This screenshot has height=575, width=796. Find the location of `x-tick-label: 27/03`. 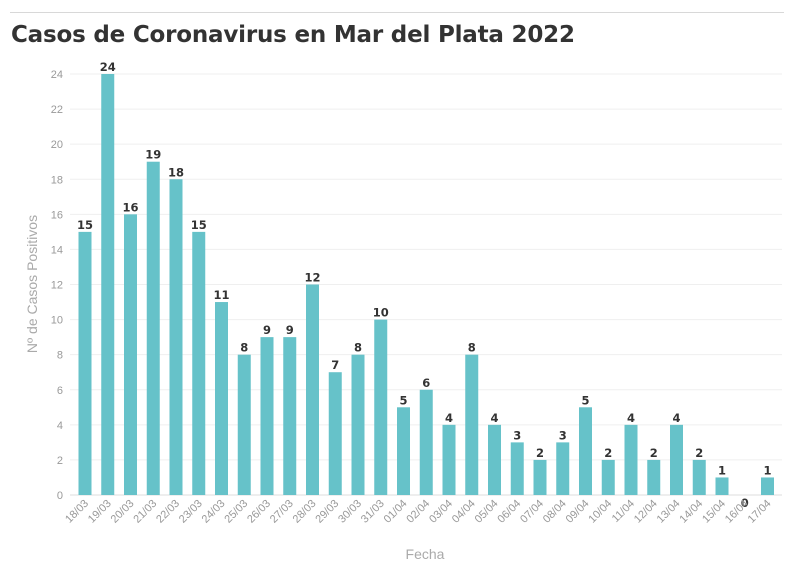

x-tick-label: 27/03 is located at coordinates (282, 512).